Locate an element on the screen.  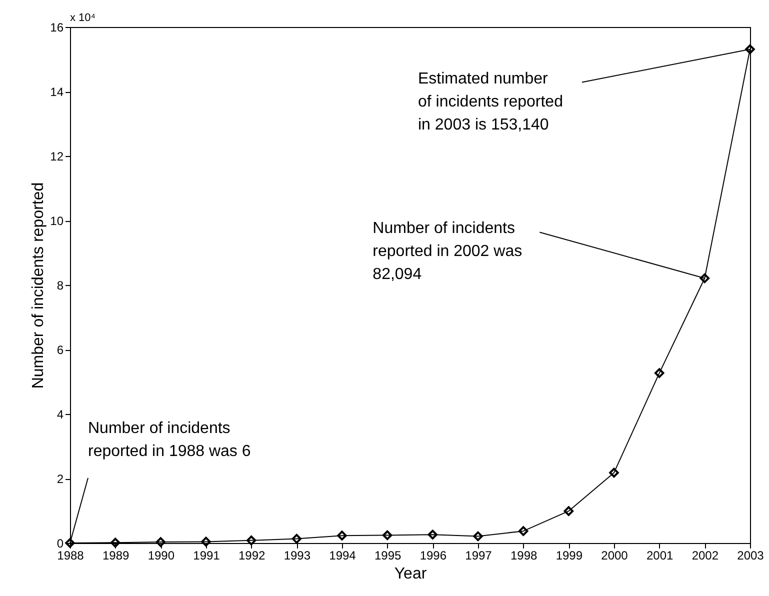
x-tick-label: 1992 is located at coordinates (252, 555).